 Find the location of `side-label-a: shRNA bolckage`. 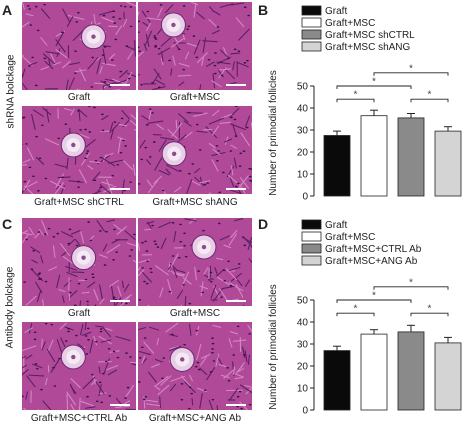

side-label-a: shRNA bolckage is located at coordinates (11, 91).